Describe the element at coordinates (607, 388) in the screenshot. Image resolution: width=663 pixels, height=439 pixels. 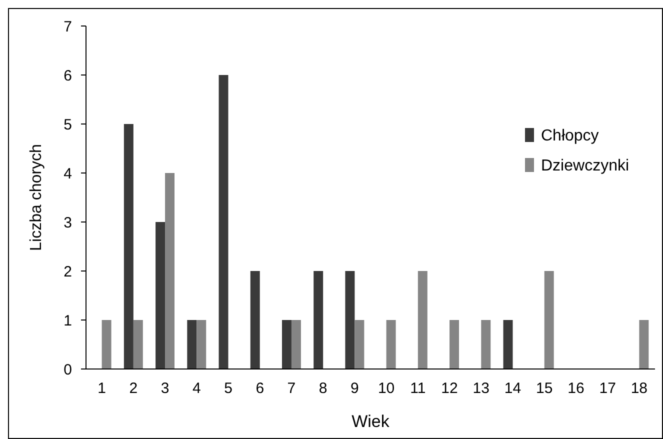
I see `x-tick-label: 17` at that location.